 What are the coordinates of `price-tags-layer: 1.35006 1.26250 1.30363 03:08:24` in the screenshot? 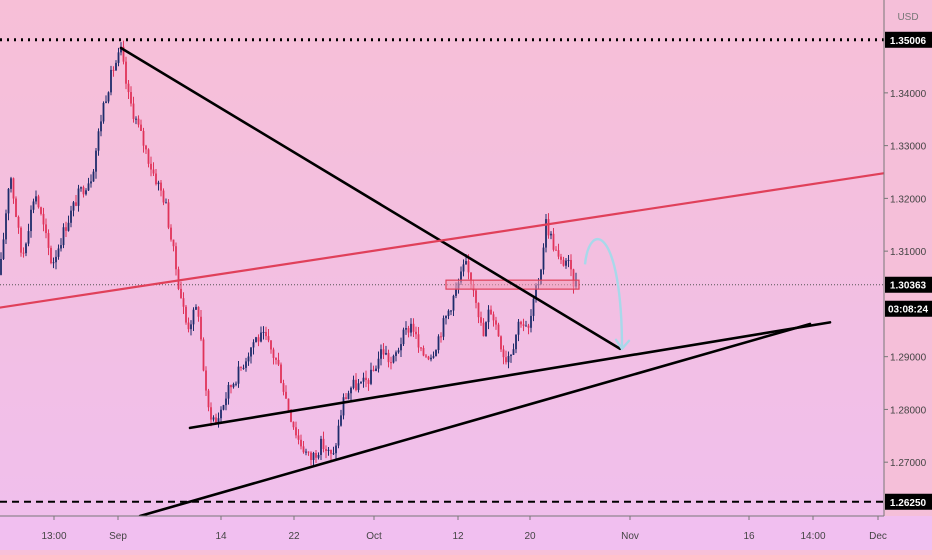 It's located at (908, 270).